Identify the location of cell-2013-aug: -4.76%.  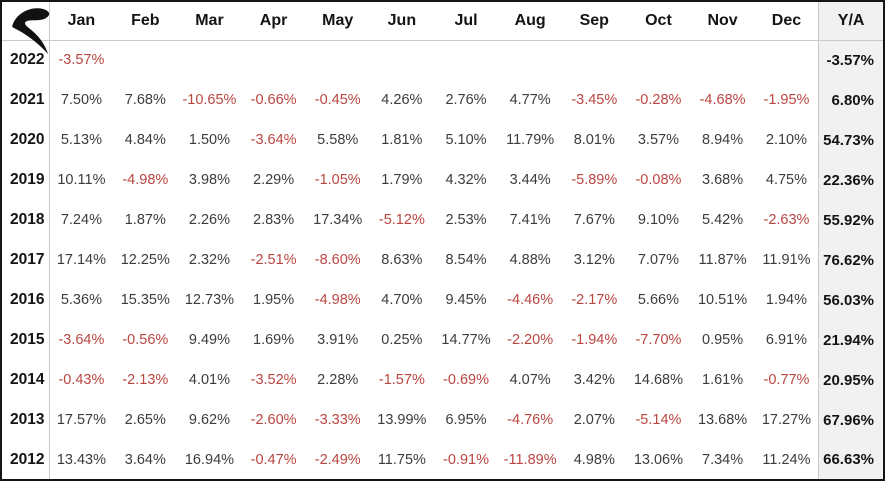
(530, 420).